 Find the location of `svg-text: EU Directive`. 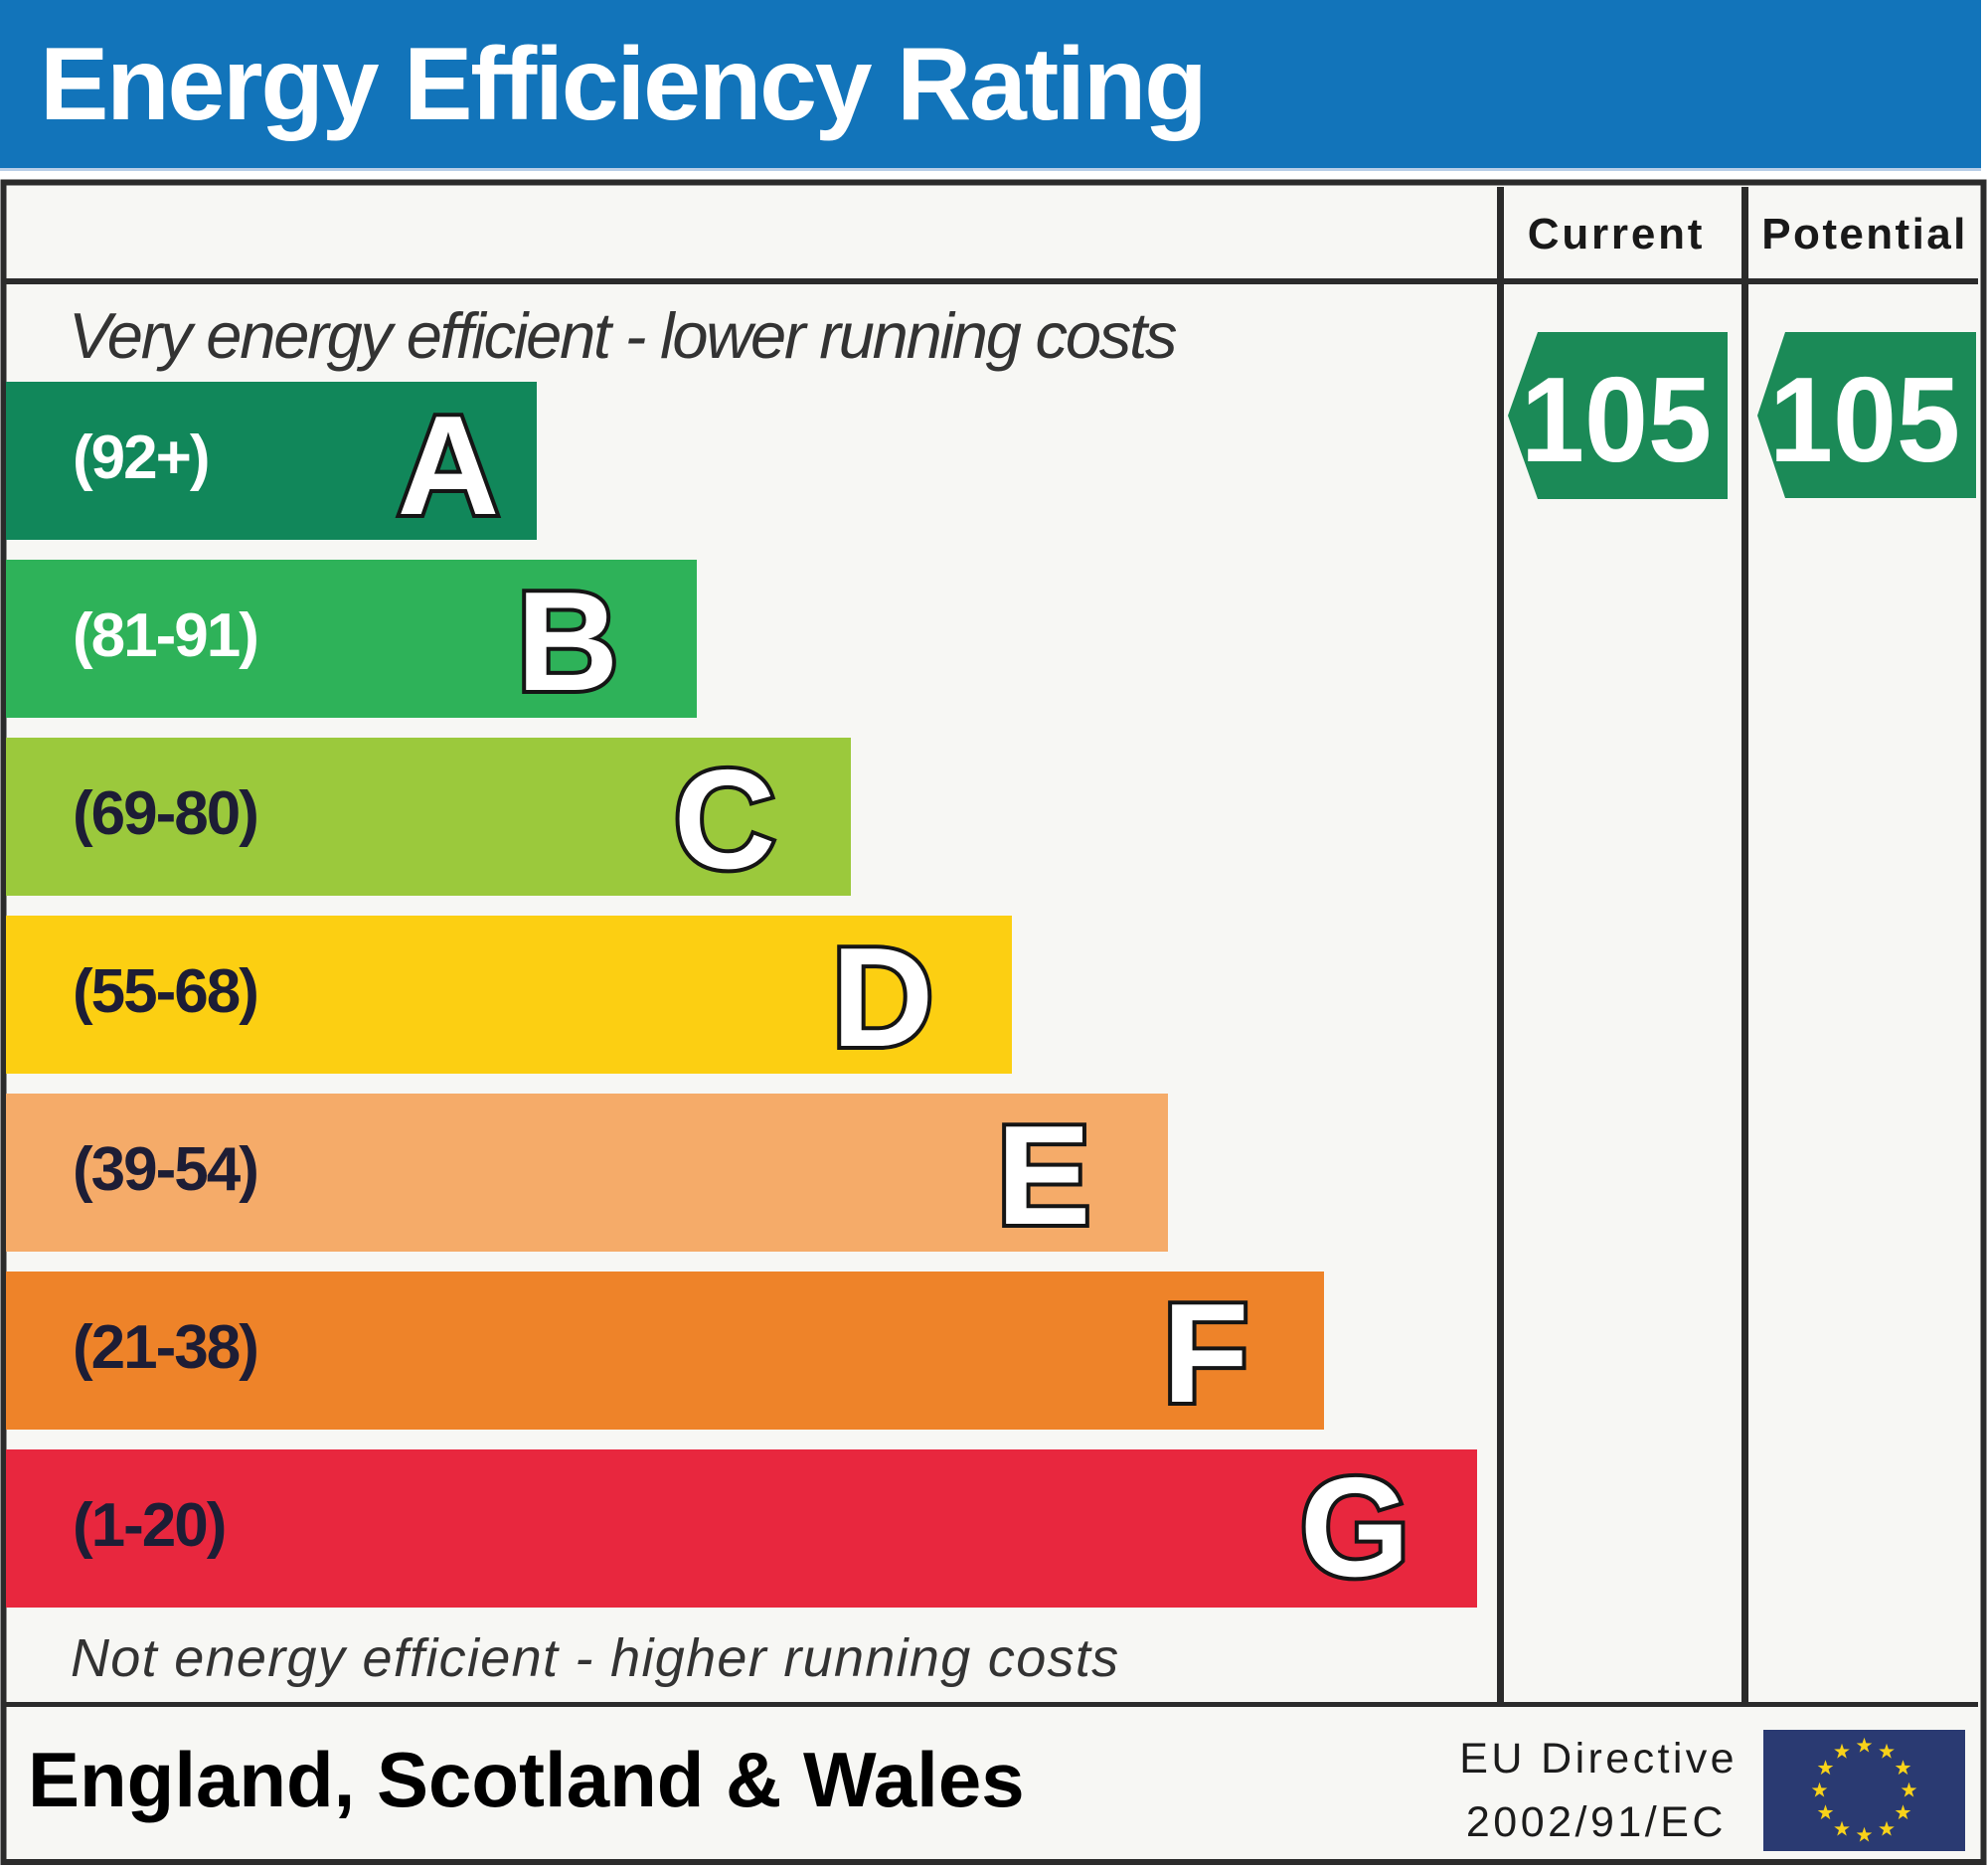

svg-text: EU Directive is located at coordinates (1598, 1758).